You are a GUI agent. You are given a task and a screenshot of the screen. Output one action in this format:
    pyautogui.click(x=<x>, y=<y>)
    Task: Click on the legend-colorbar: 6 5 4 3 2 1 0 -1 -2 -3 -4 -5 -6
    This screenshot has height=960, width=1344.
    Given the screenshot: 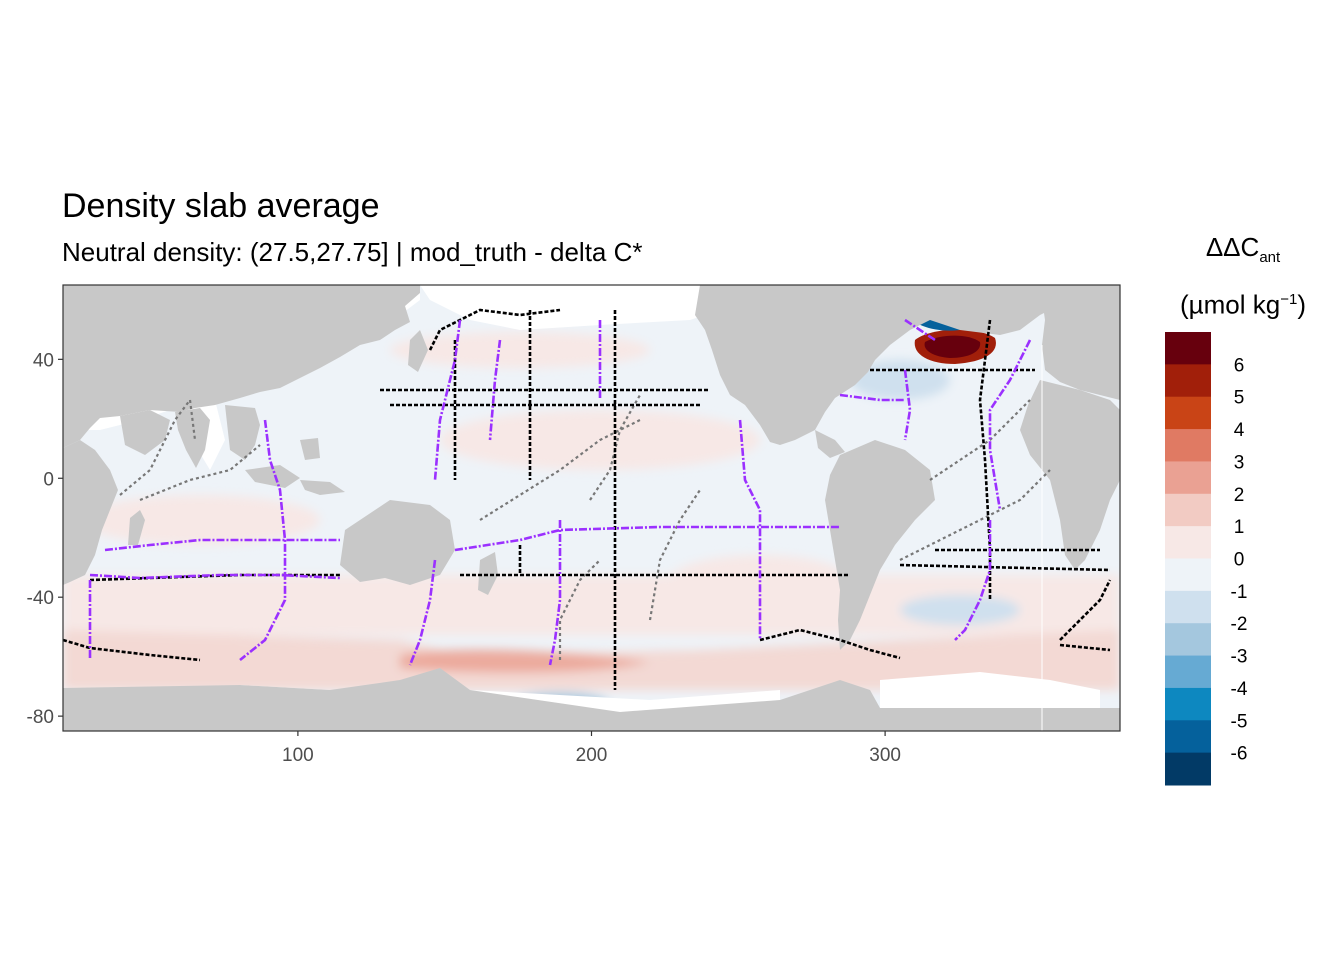 What is the action you would take?
    pyautogui.click(x=1206, y=559)
    